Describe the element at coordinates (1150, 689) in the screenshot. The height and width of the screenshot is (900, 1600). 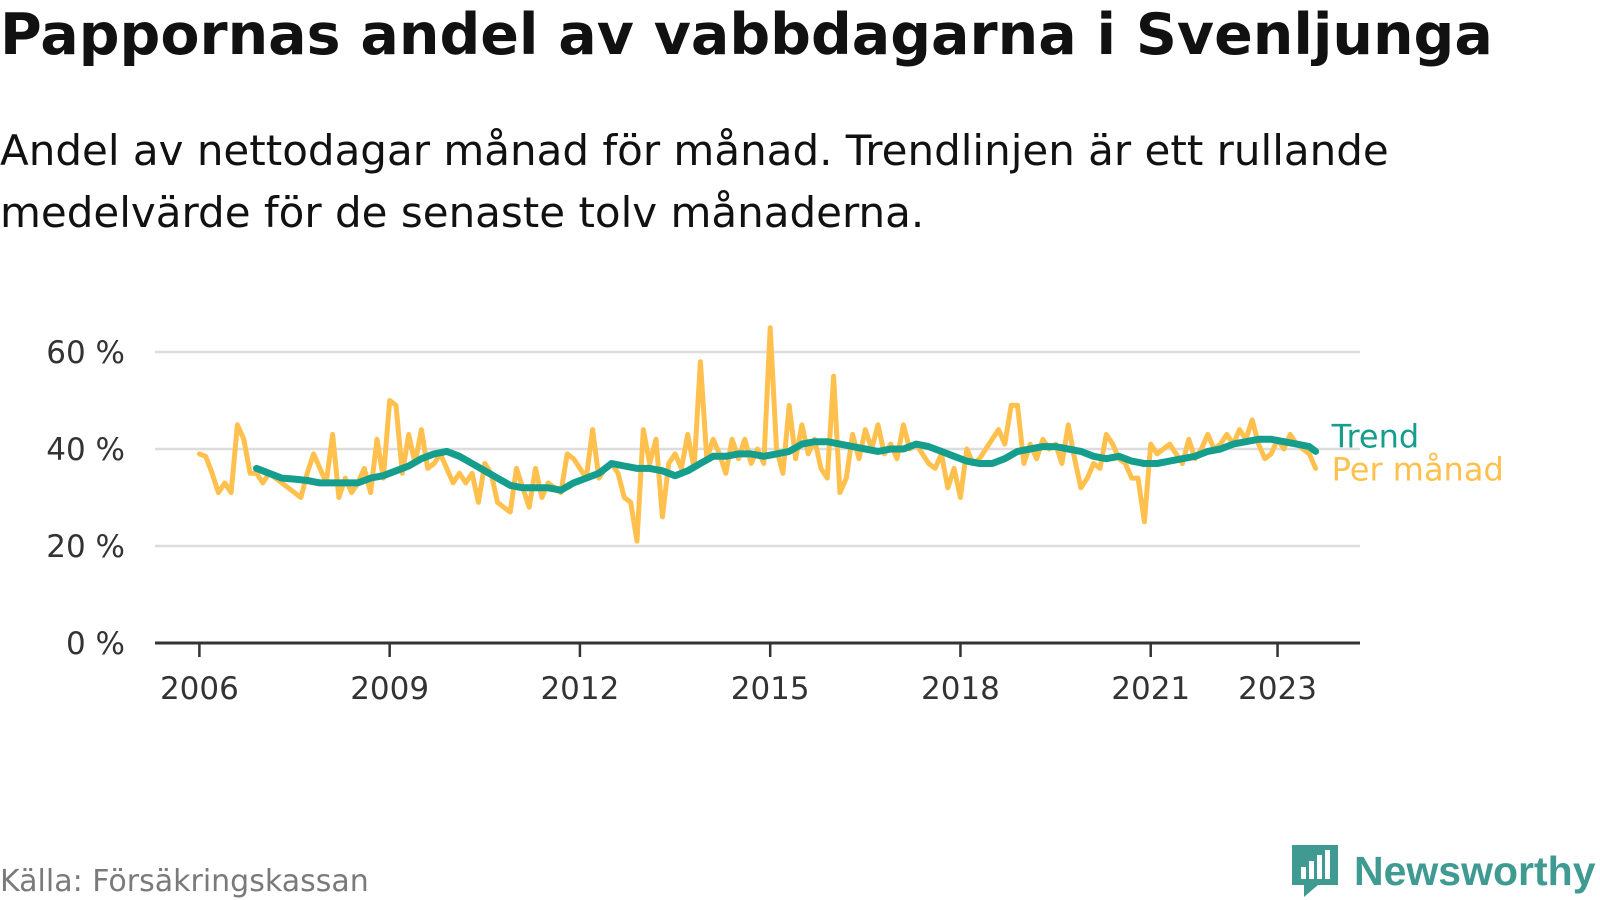
I see `x-tick-label: 2021` at that location.